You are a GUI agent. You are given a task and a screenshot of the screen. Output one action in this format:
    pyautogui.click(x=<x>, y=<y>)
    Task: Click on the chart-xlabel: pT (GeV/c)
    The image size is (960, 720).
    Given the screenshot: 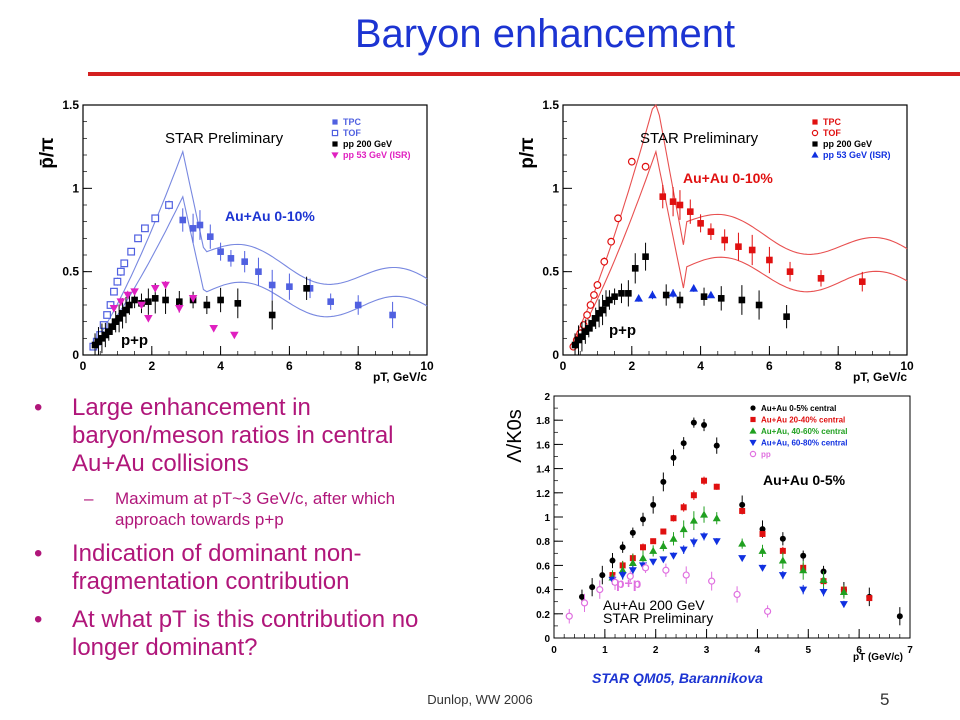 What is the action you would take?
    pyautogui.click(x=878, y=657)
    